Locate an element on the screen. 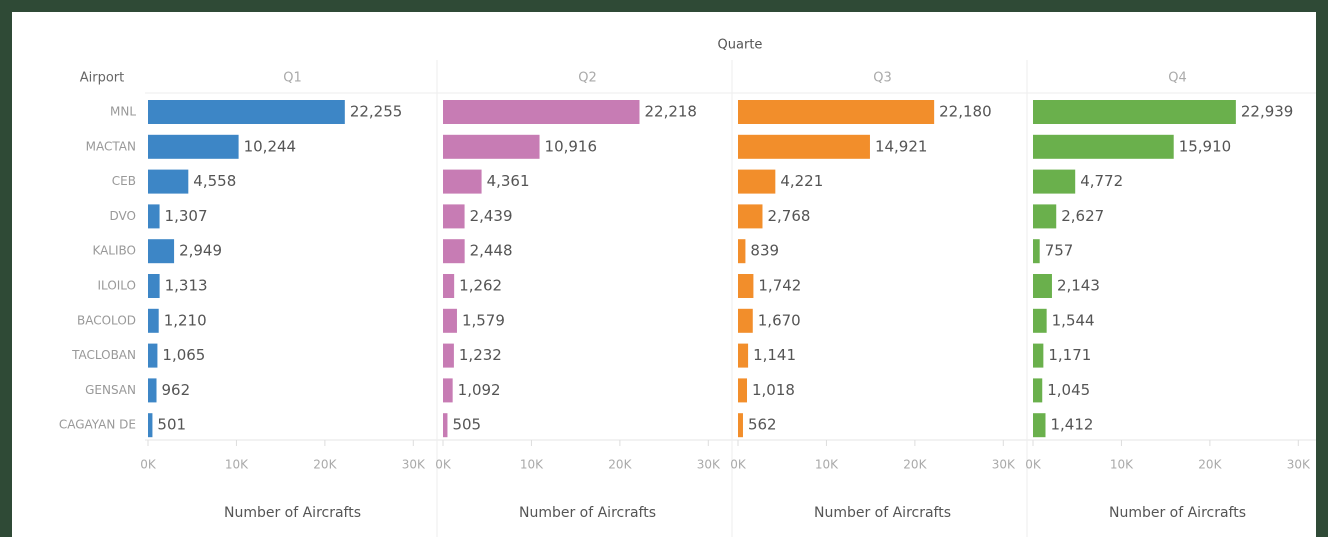 The width and height of the screenshot is (1328, 537). airport-label: GENSAN is located at coordinates (110, 390).